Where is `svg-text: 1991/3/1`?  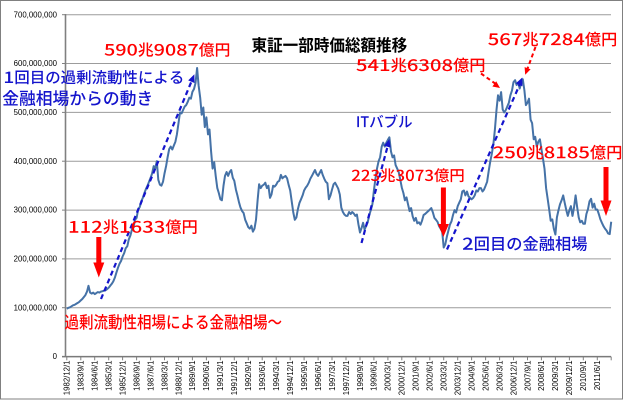 svg-text: 1991/3/1 is located at coordinates (220, 376).